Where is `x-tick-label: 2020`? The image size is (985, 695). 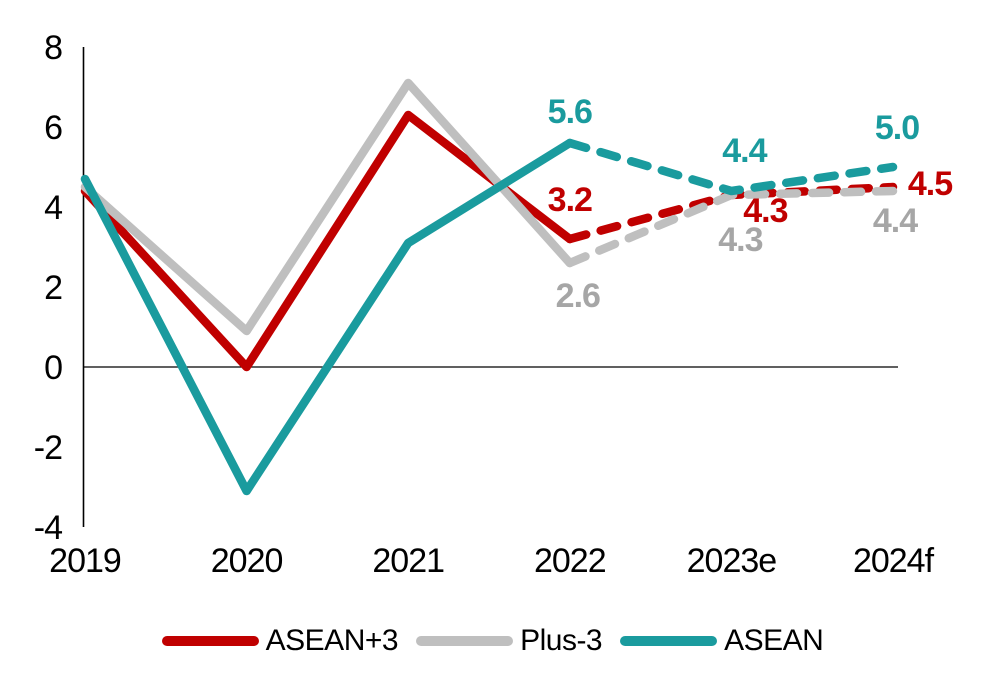
x-tick-label: 2020 is located at coordinates (247, 561).